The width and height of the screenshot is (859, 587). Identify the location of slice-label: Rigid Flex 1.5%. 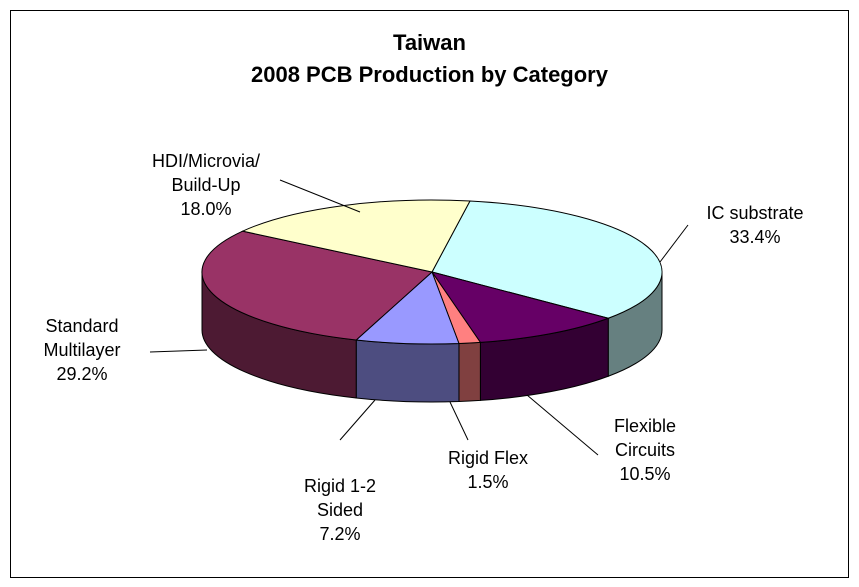
(488, 470).